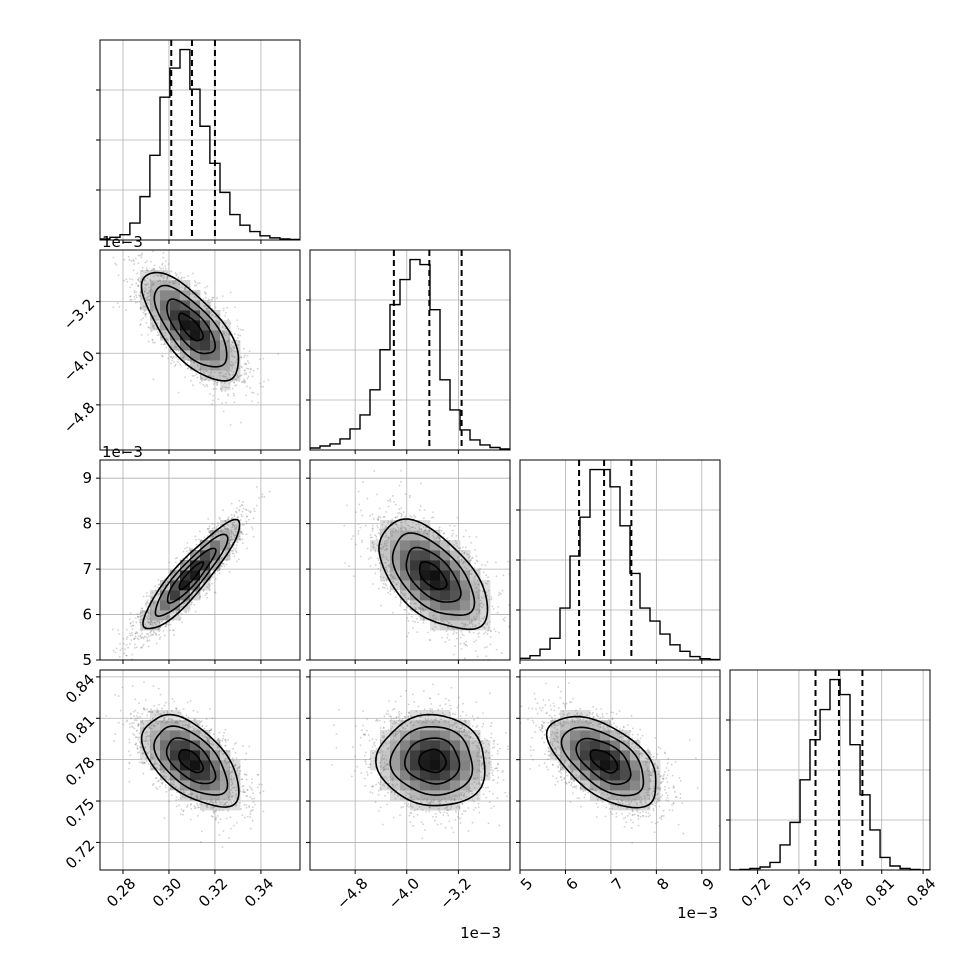  I want to click on x-tick-label: 0.28, so click(121, 892).